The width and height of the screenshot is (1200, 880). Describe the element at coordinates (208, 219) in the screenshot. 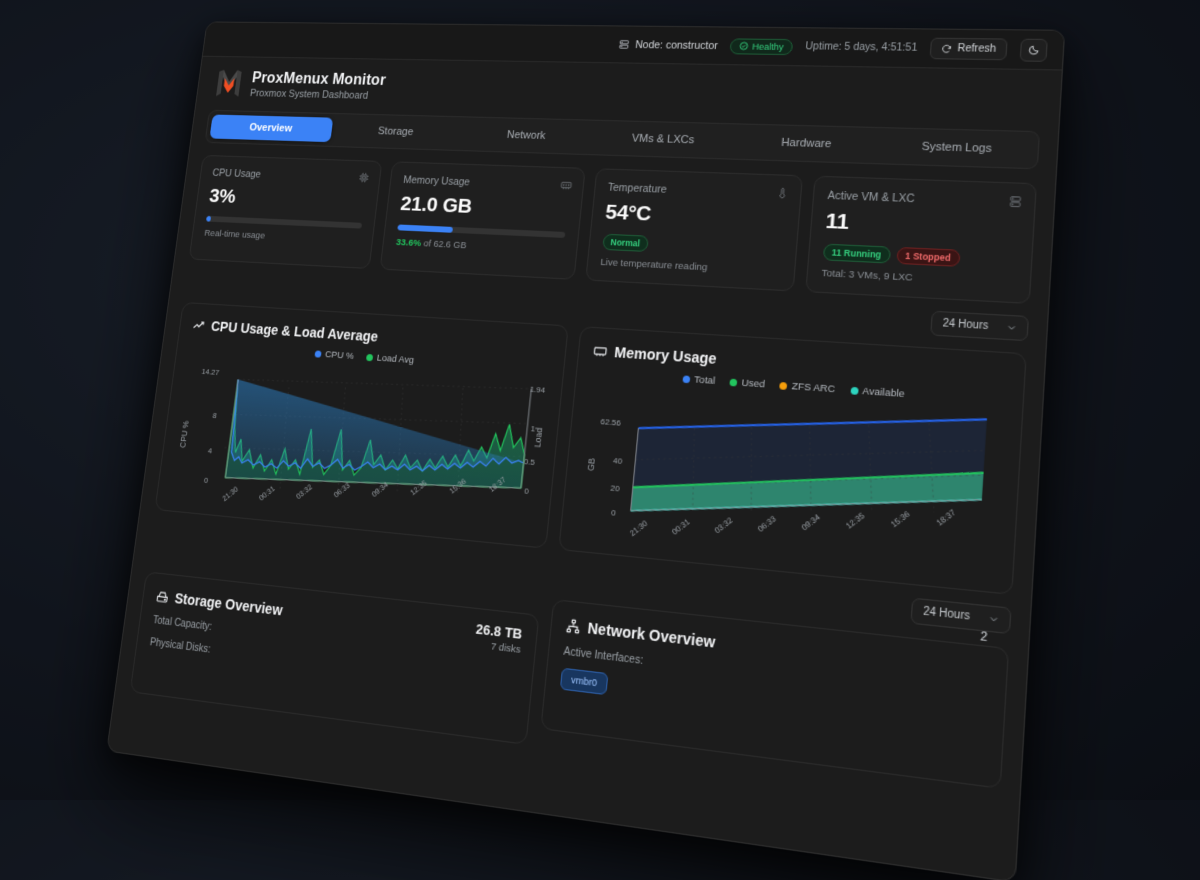

I see `cpu-progress-fill` at that location.